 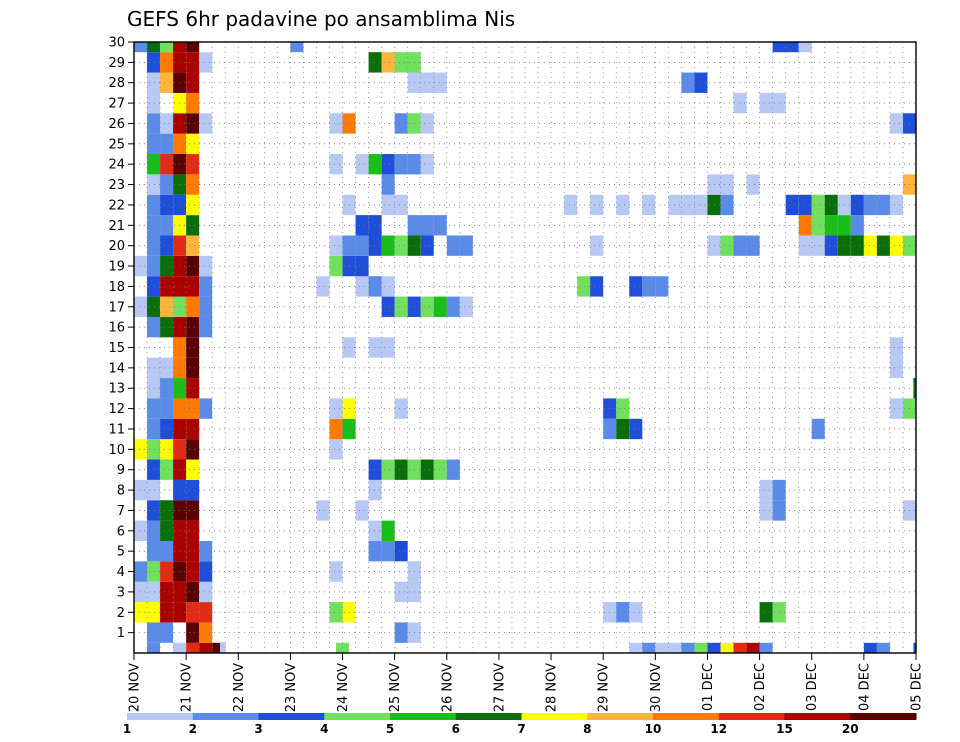 I want to click on x-tick-label: 23 NOV, so click(x=291, y=687).